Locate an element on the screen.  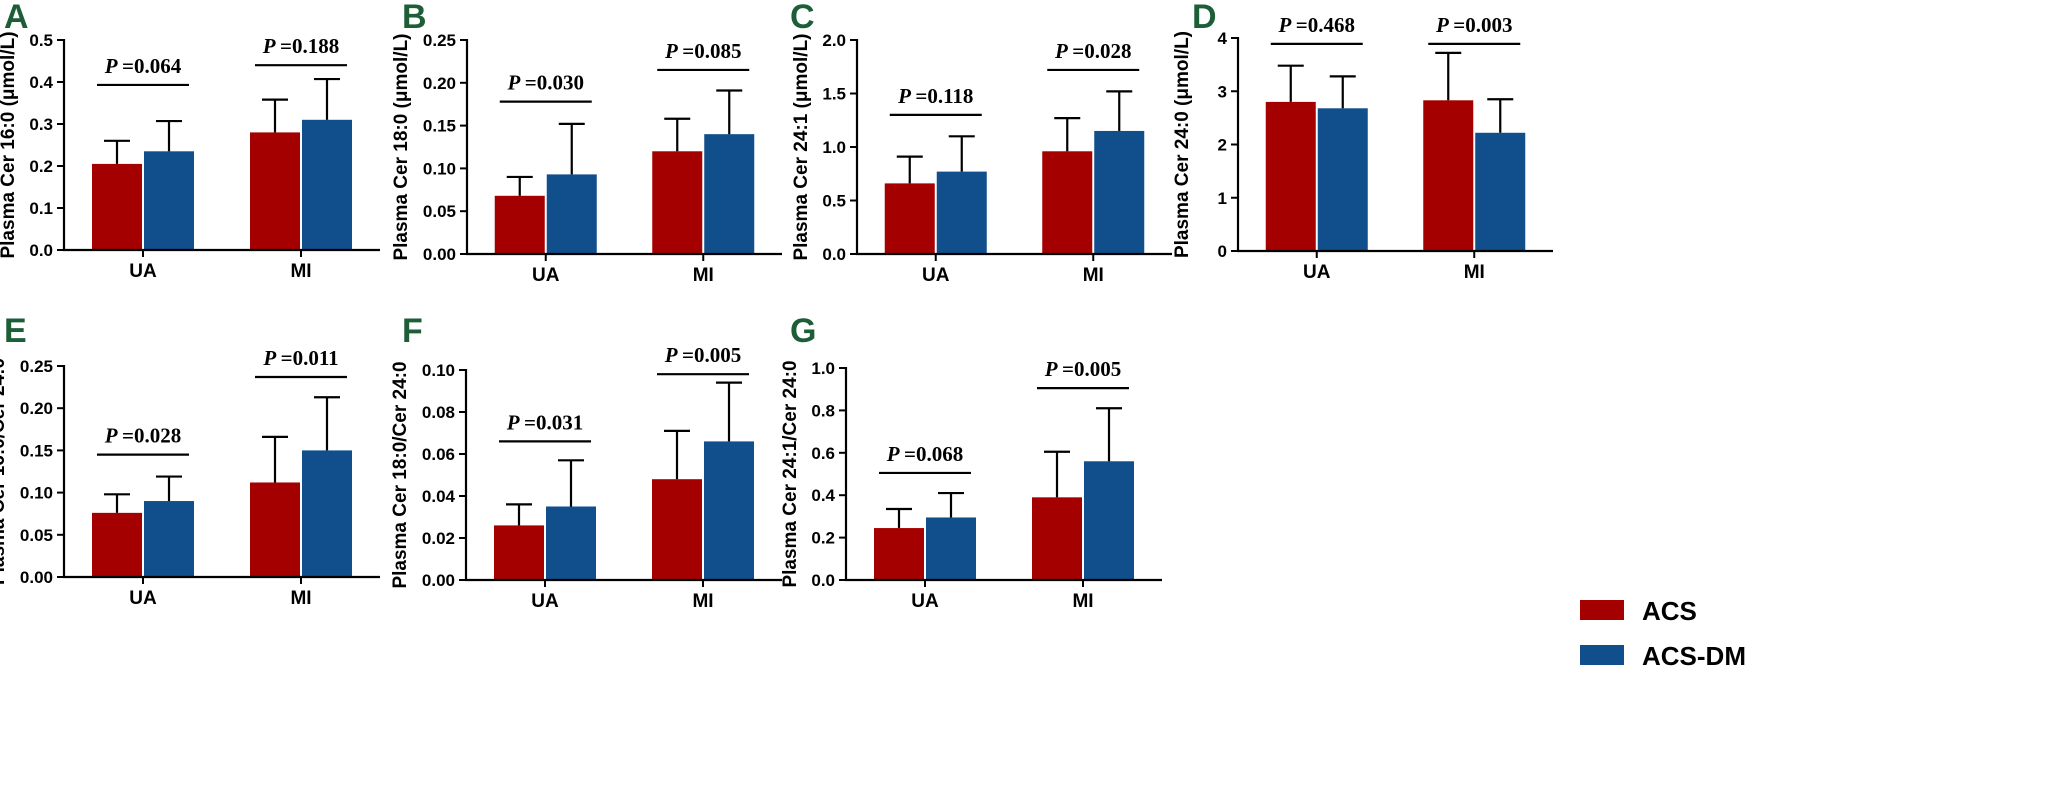
legend-swatch-acs-dm is located at coordinates (1602, 655).